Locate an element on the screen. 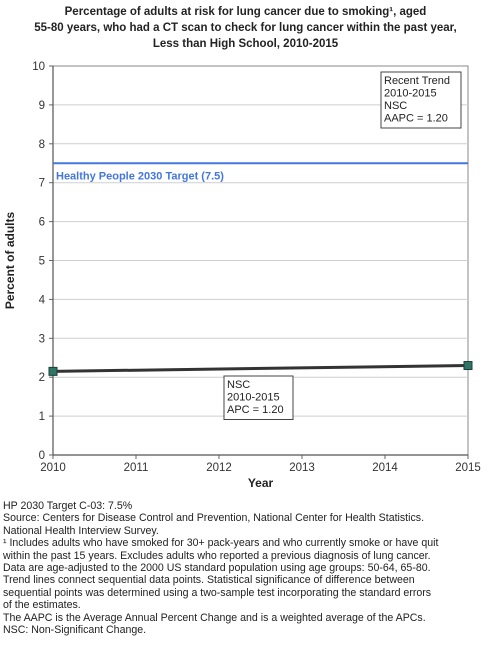  x-tick-label: 2013 is located at coordinates (302, 468).